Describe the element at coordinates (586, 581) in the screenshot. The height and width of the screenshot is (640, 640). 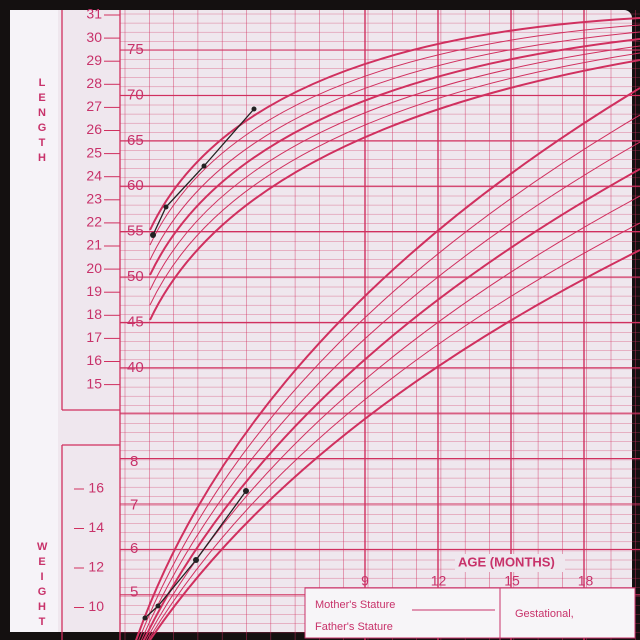
I see `age-tick-label: 18` at that location.